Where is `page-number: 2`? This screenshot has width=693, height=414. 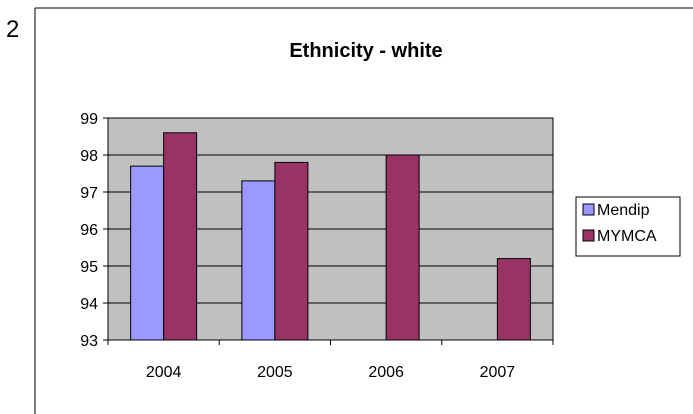
page-number: 2 is located at coordinates (13, 29).